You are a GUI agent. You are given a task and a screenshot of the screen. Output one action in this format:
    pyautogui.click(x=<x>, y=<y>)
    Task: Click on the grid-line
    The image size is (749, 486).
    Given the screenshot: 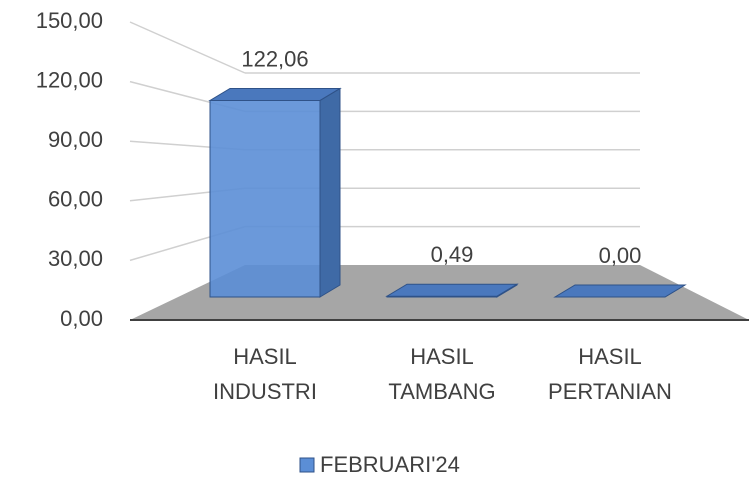 What is the action you would take?
    pyautogui.click(x=187, y=47)
    